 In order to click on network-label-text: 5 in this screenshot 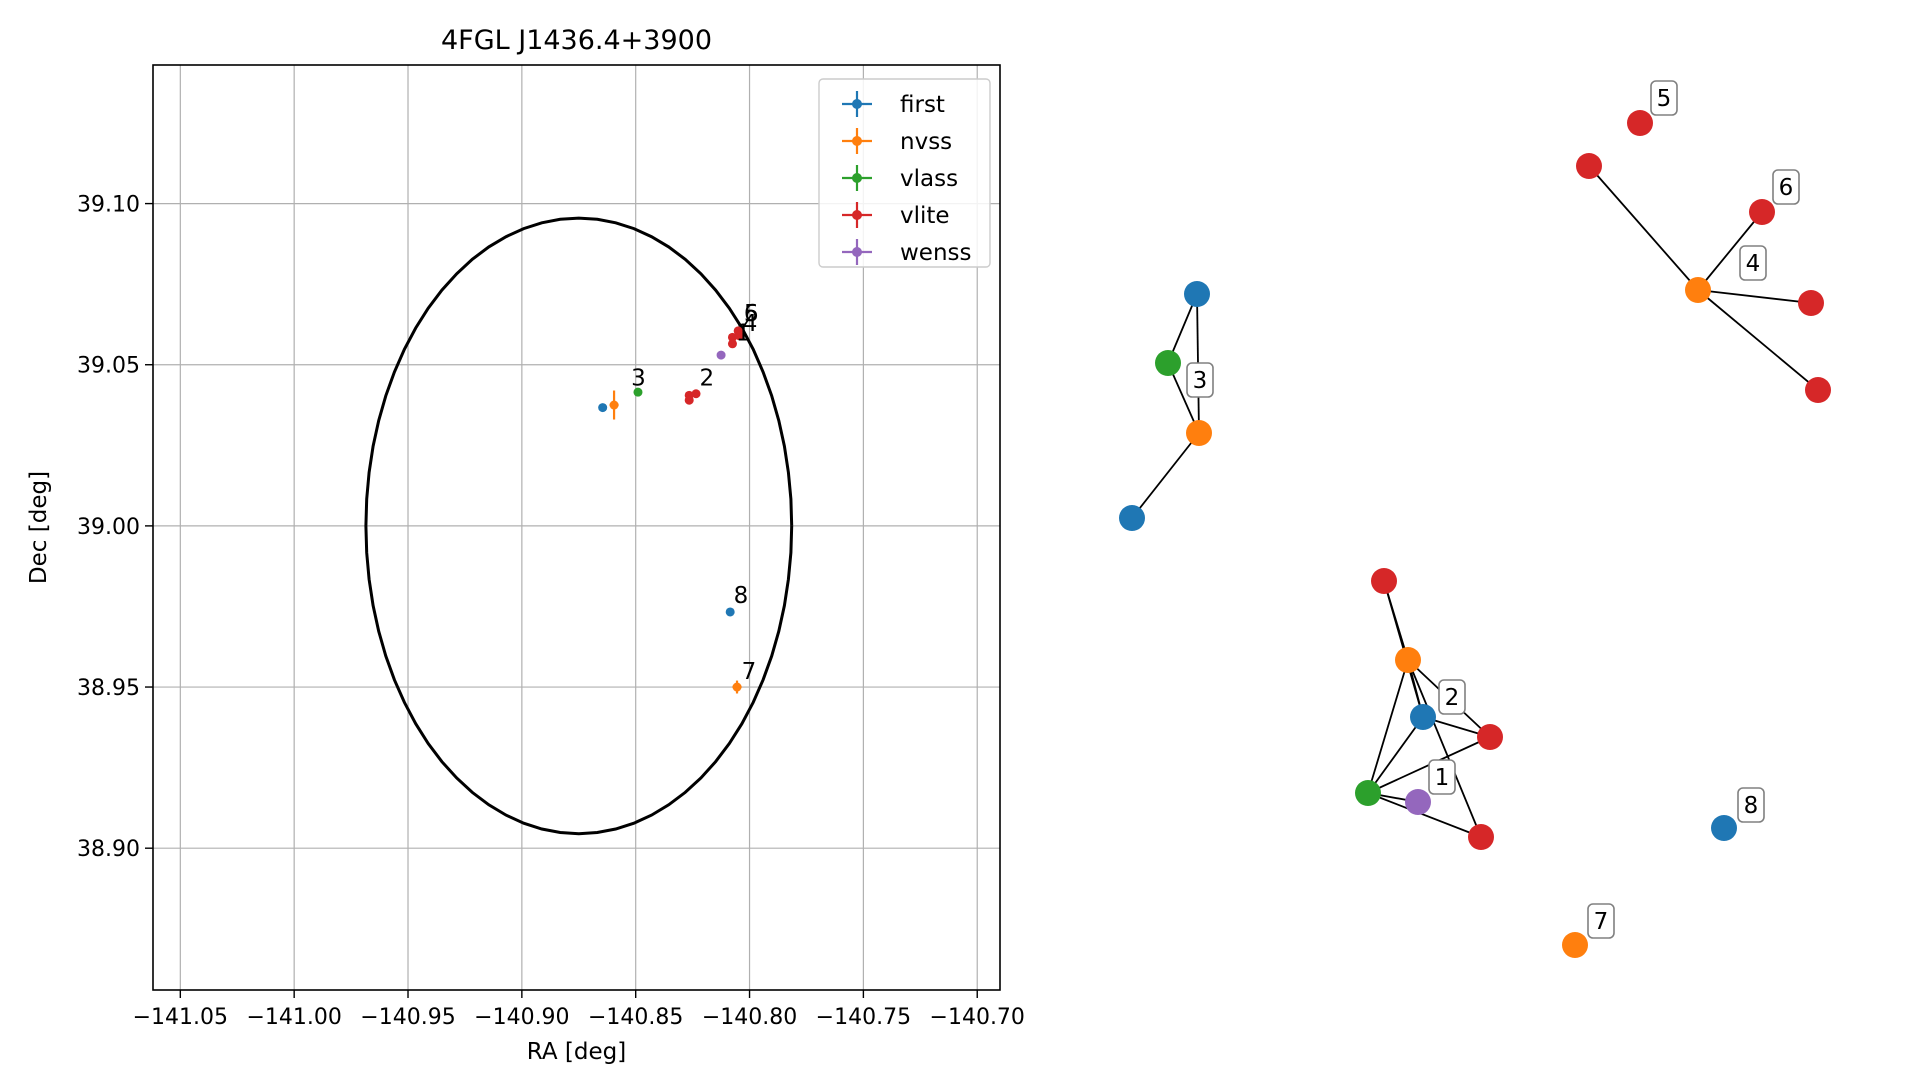, I will do `click(1664, 99)`.